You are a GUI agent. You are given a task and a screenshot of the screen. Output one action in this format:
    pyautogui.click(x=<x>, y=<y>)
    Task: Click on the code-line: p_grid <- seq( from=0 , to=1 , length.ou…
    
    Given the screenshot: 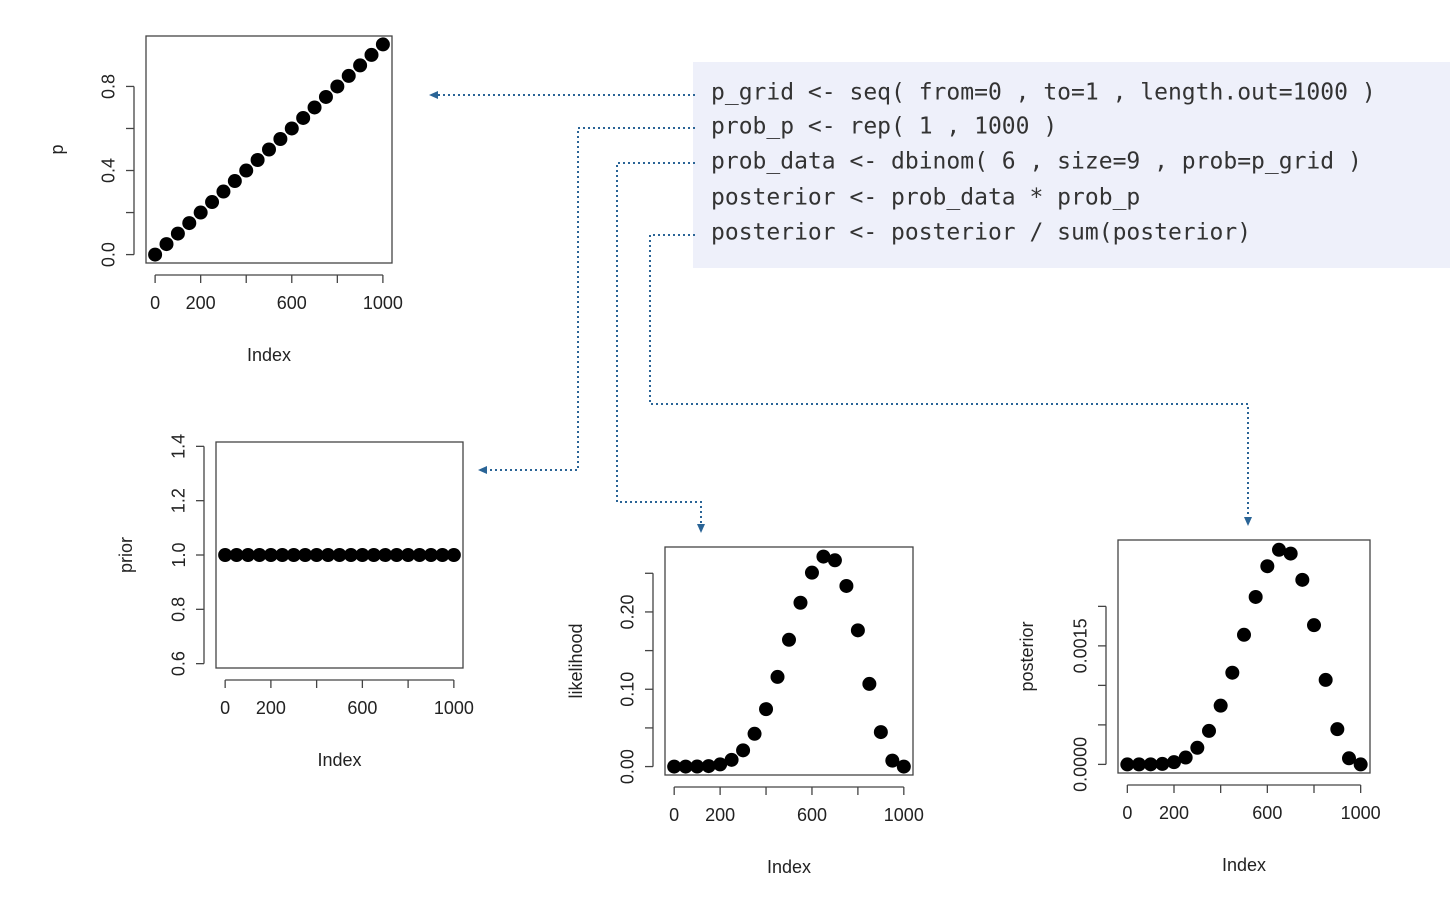 What is the action you would take?
    pyautogui.click(x=1043, y=93)
    